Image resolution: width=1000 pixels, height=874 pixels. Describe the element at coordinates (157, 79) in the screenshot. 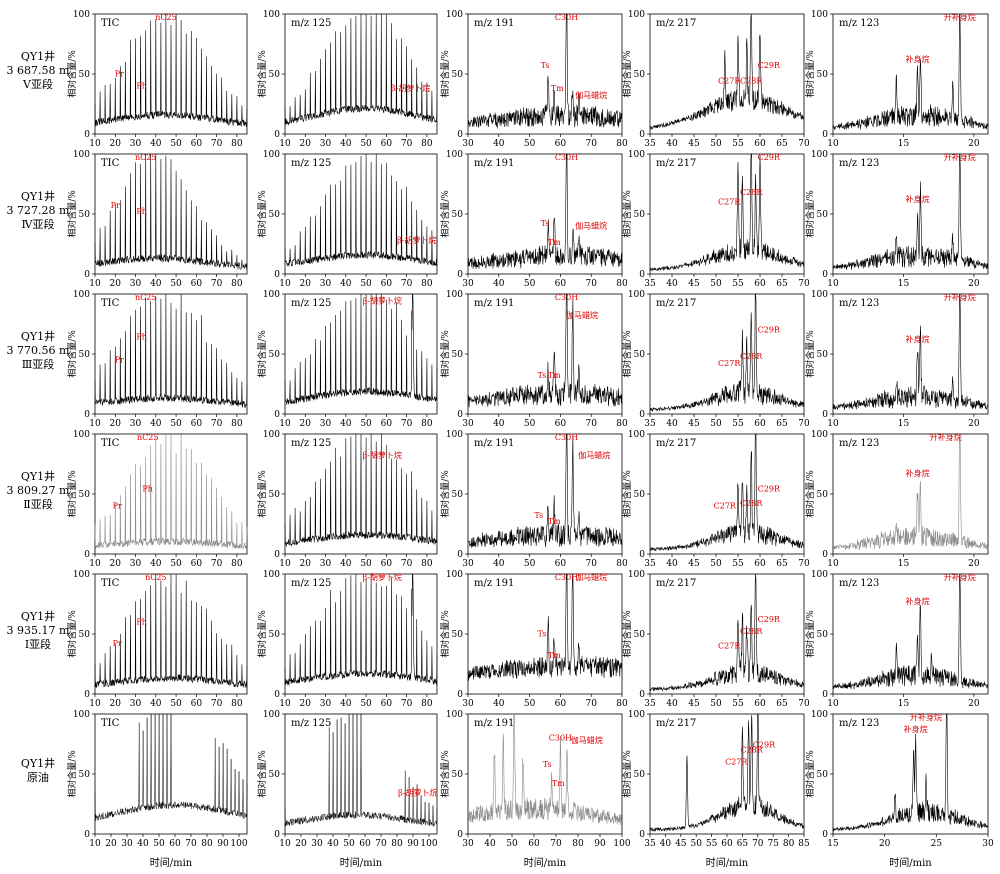

I see `panel-r0c0: 0 50 100 相对含量/% 10 20 30 40 50 60 70 80 TIC Pr Ph nC25` at that location.